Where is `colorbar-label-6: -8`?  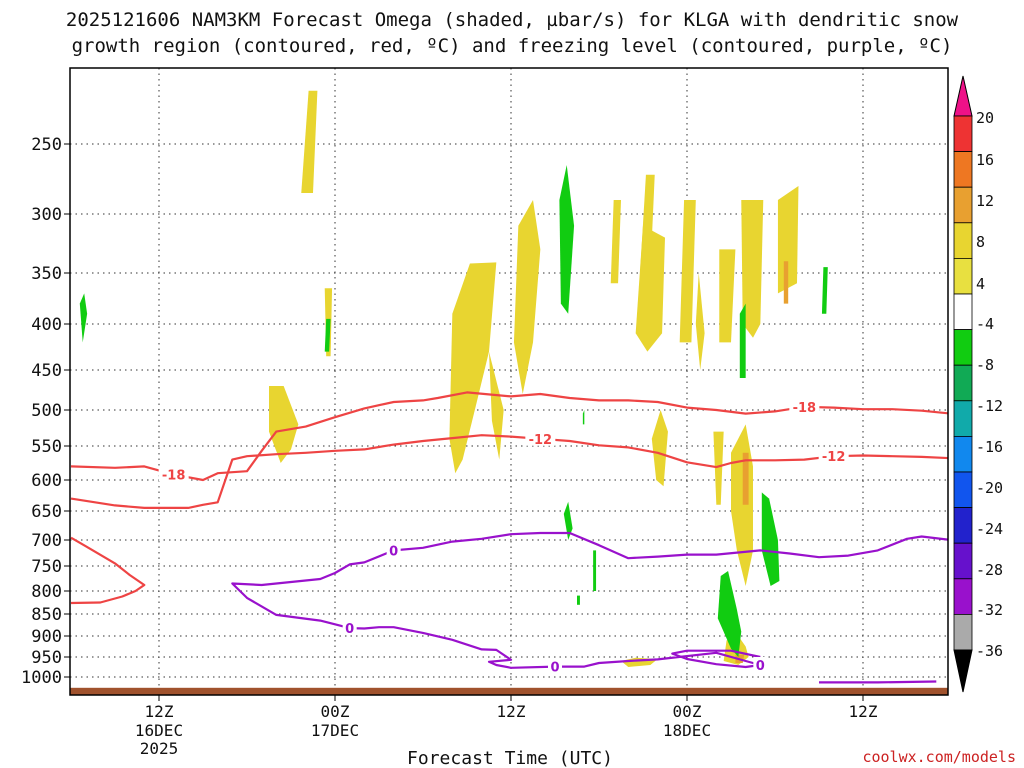 colorbar-label-6: -8 is located at coordinates (985, 365).